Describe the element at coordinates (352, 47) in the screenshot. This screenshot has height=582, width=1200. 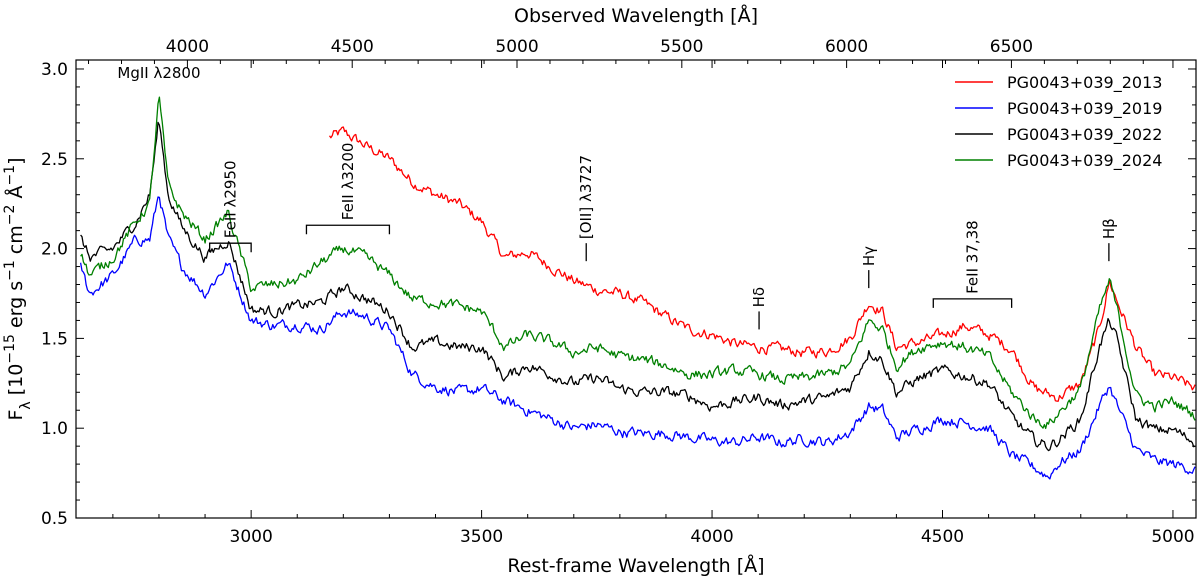
I see `top-tick-label: 4500` at that location.